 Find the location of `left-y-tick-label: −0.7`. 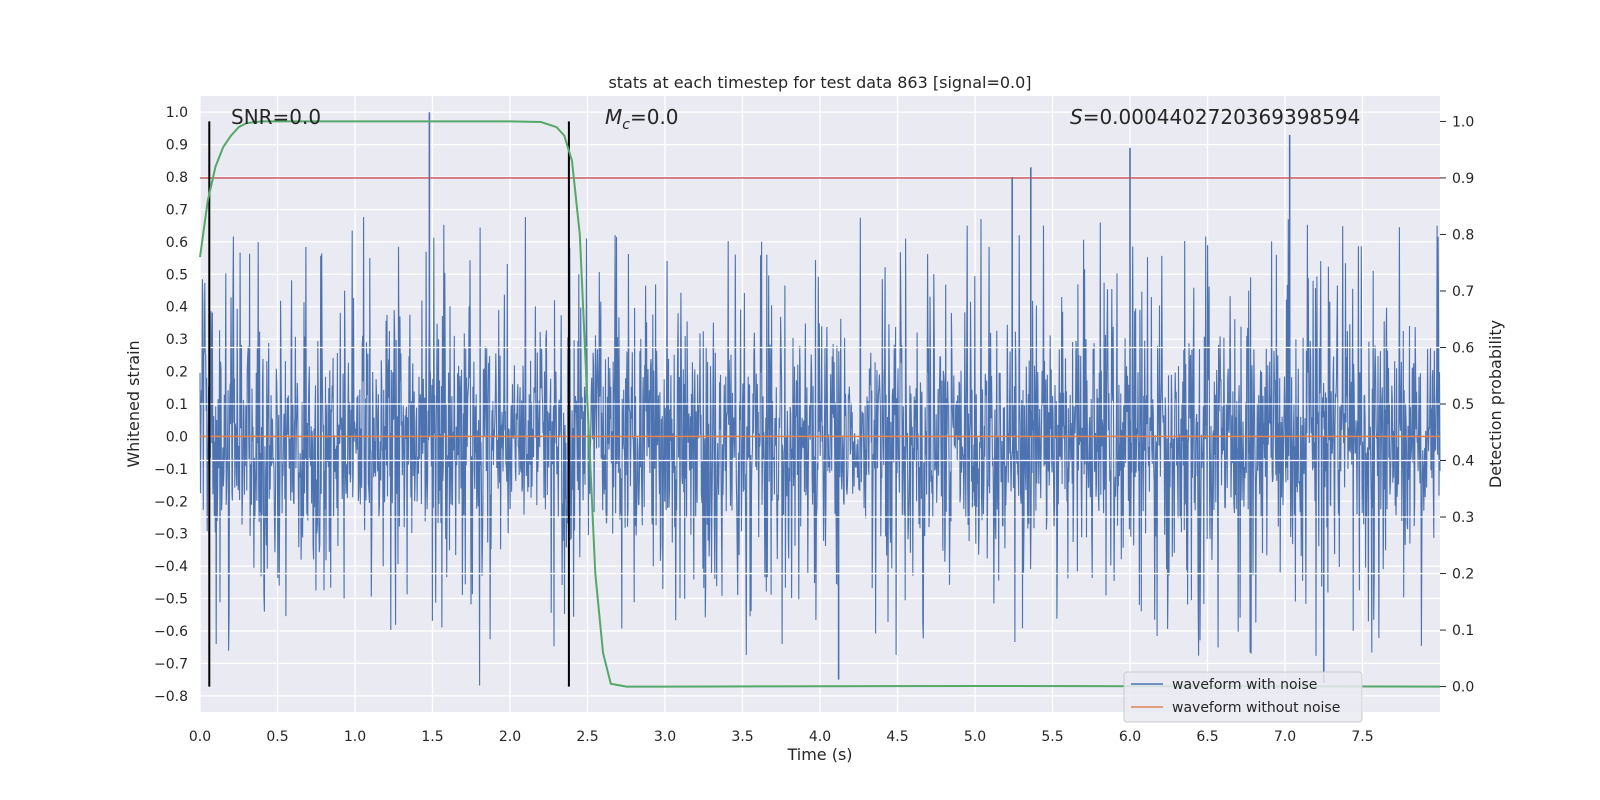

left-y-tick-label: −0.7 is located at coordinates (171, 664).